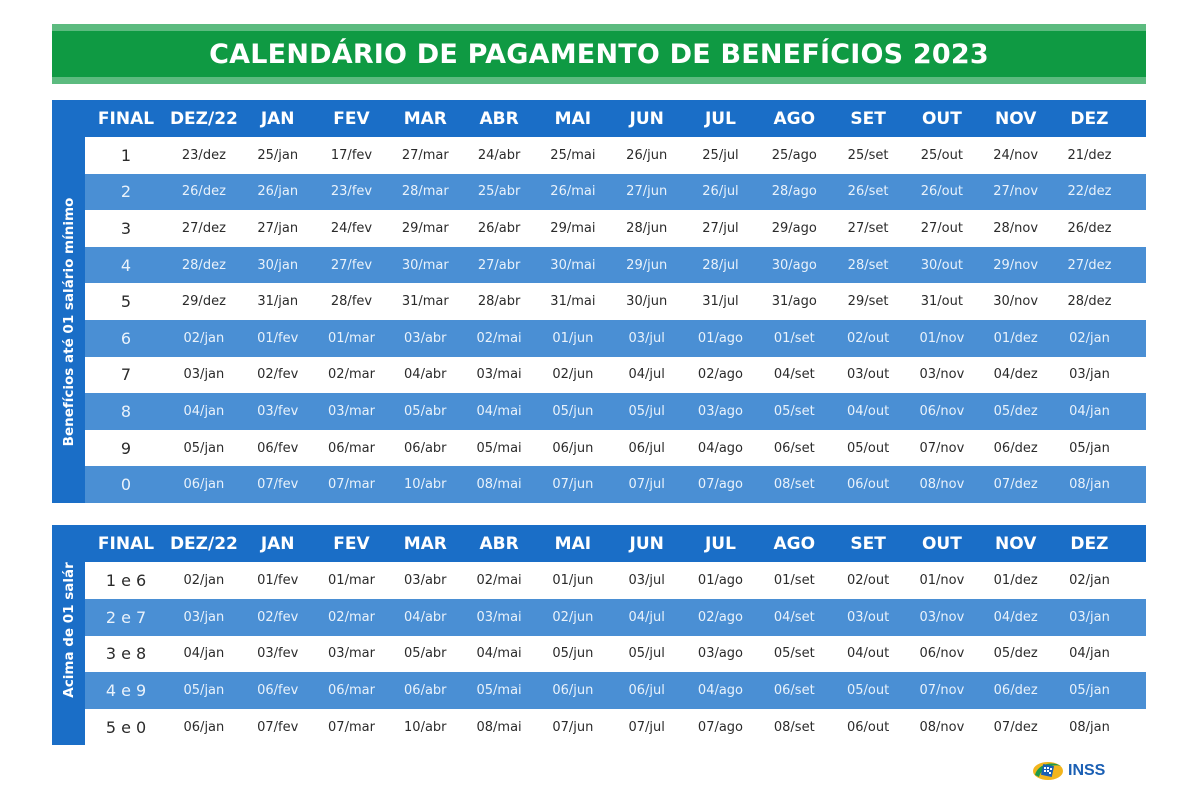 The height and width of the screenshot is (800, 1200). Describe the element at coordinates (126, 543) in the screenshot. I see `column-header-final: FINAL` at that location.